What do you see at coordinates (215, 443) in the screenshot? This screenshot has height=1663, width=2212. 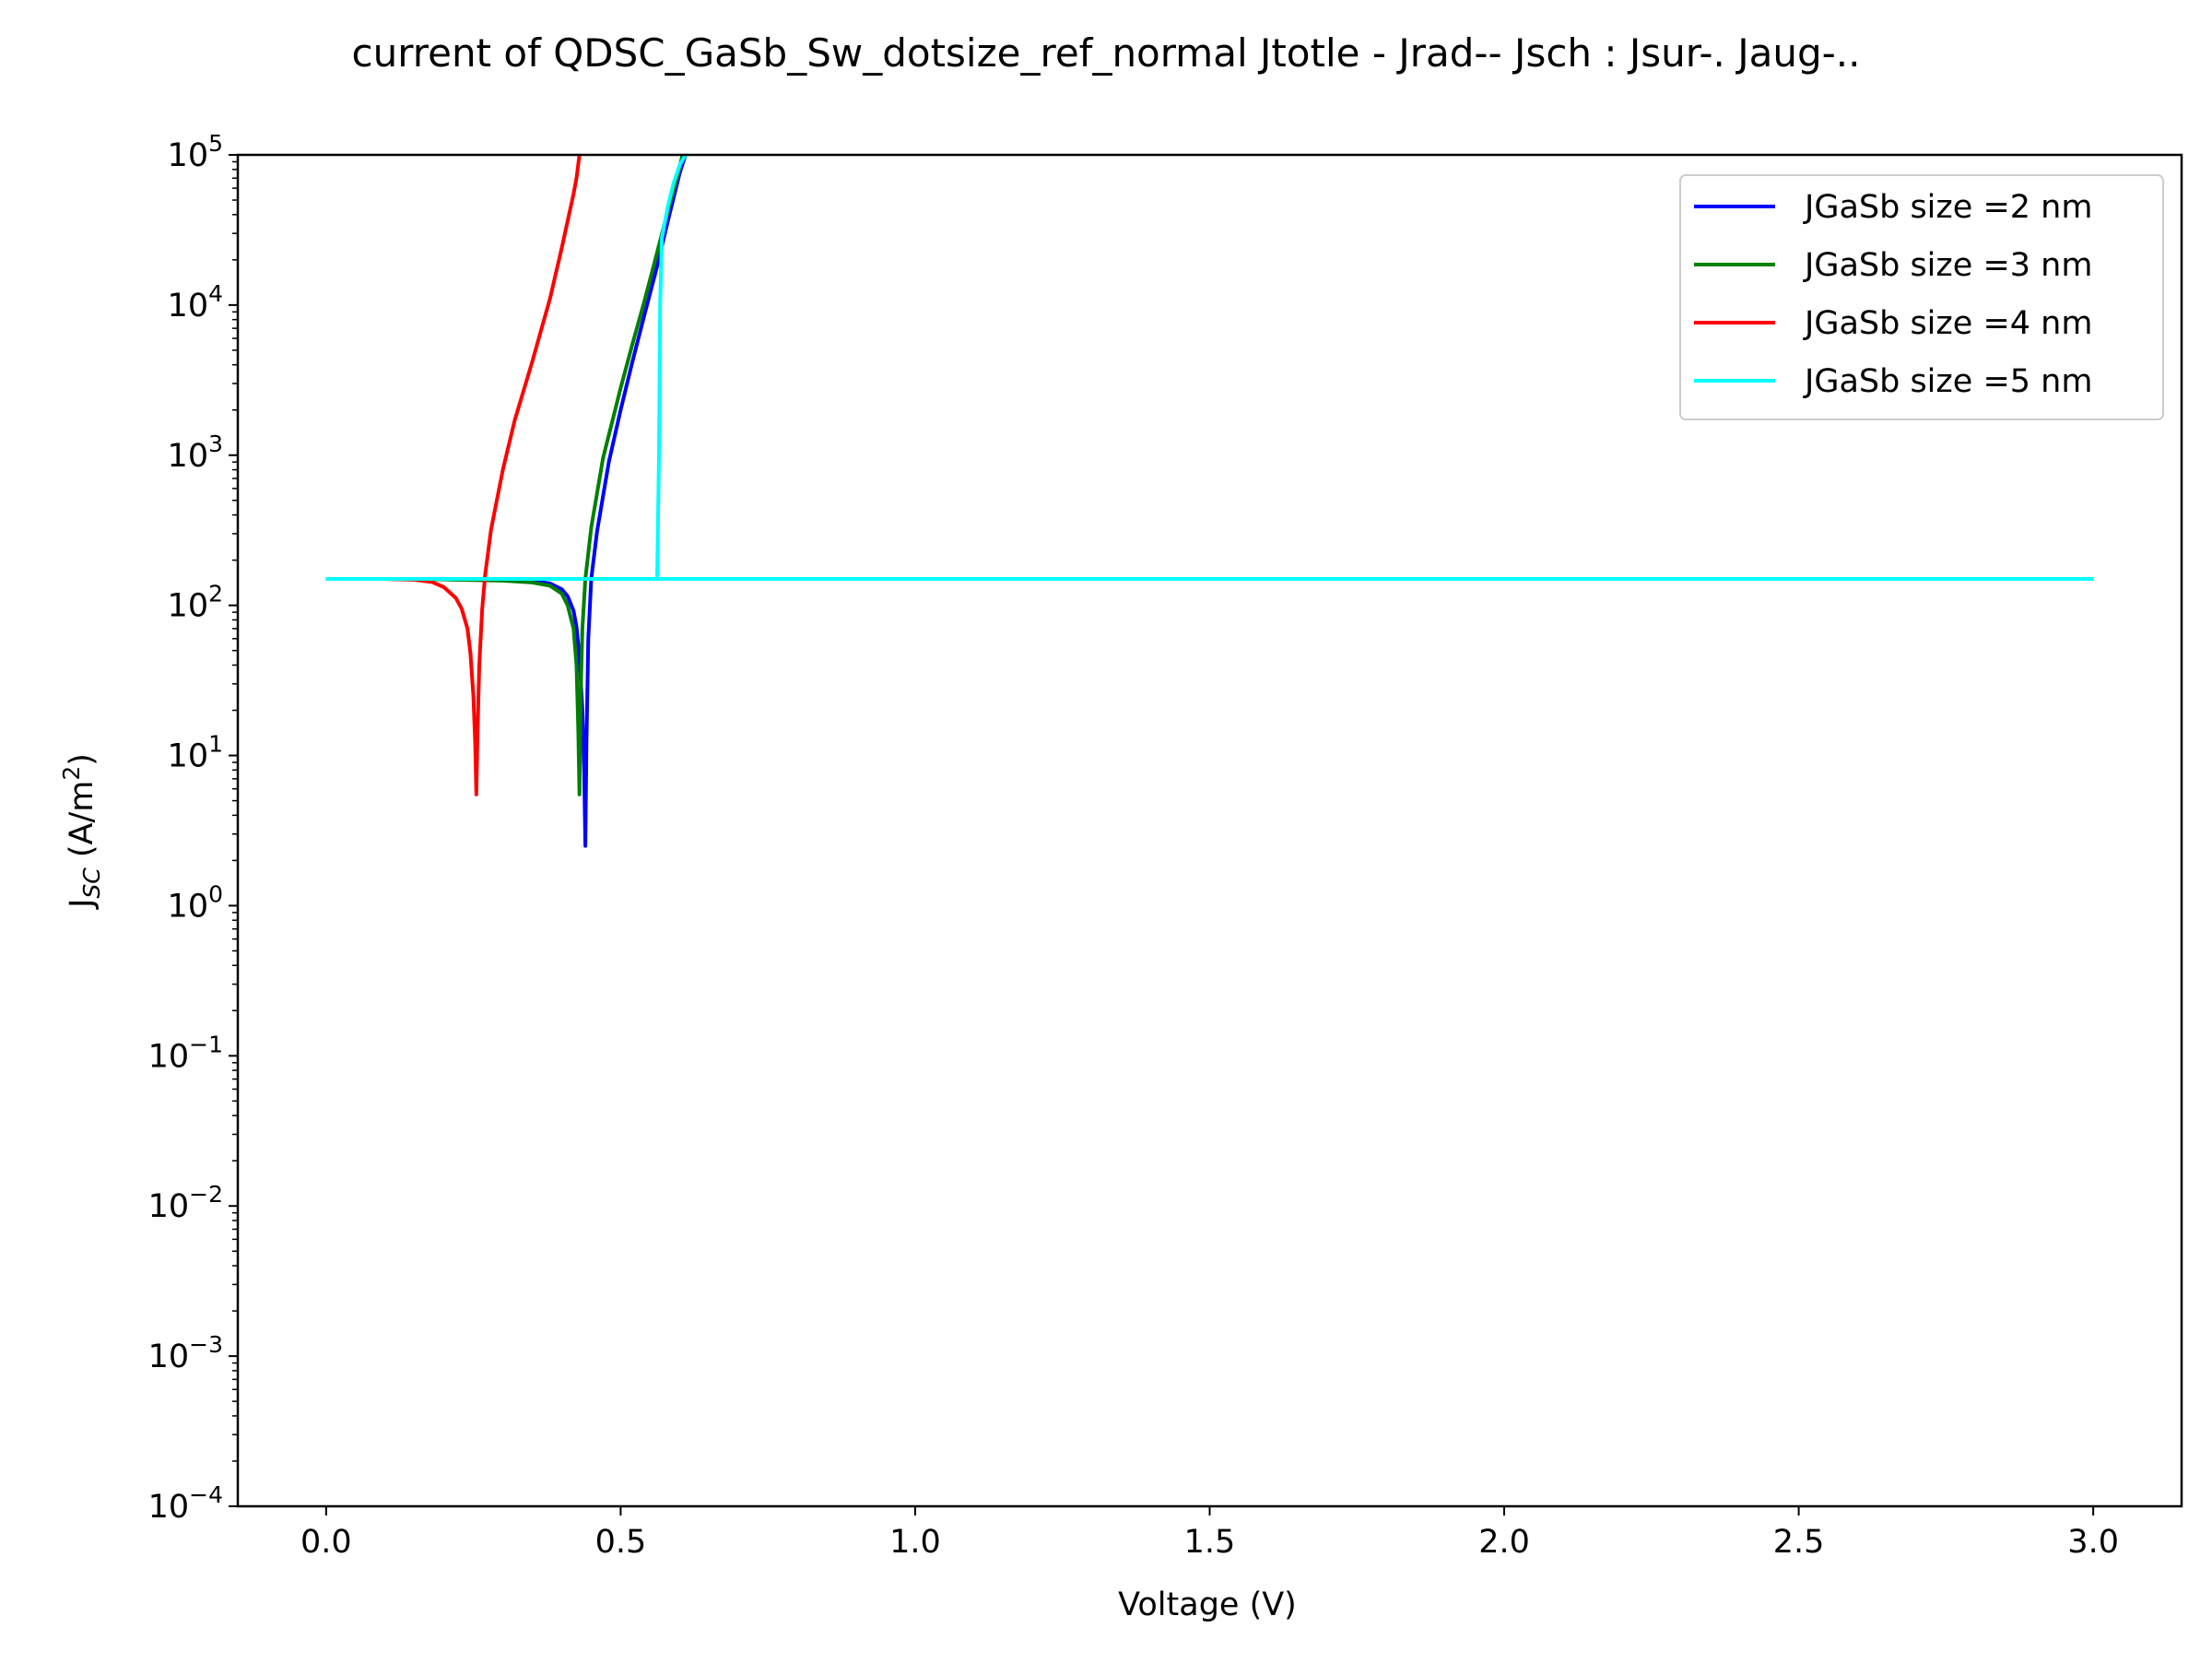 I see `y-tick-exponent: 3` at bounding box center [215, 443].